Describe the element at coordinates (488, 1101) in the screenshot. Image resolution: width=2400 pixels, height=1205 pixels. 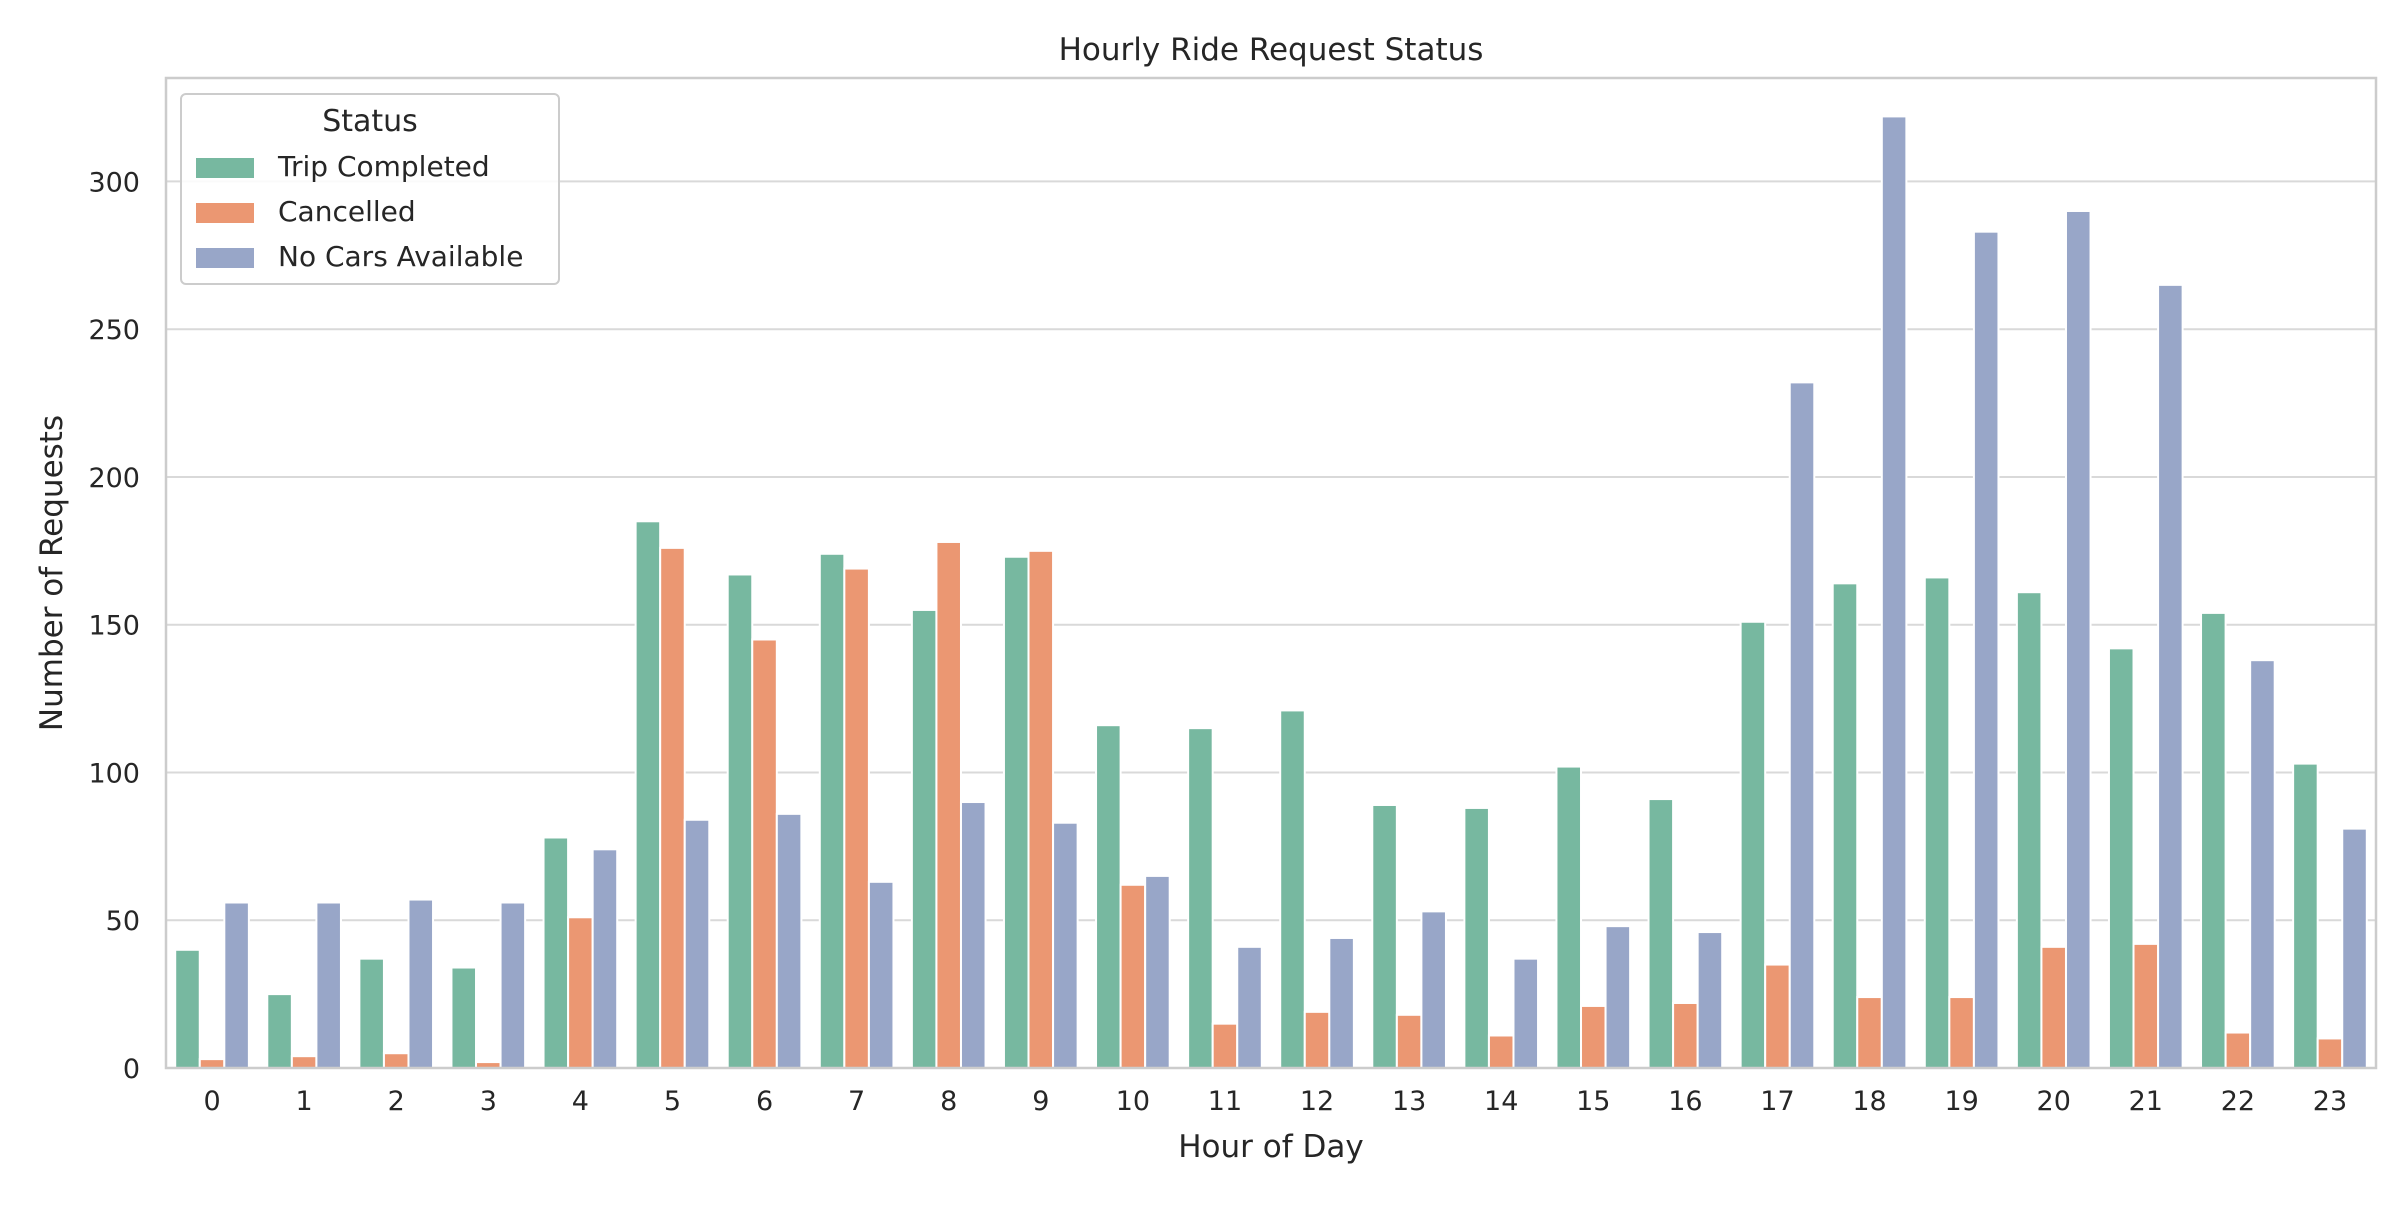
I see `x-tick-label: 3` at that location.